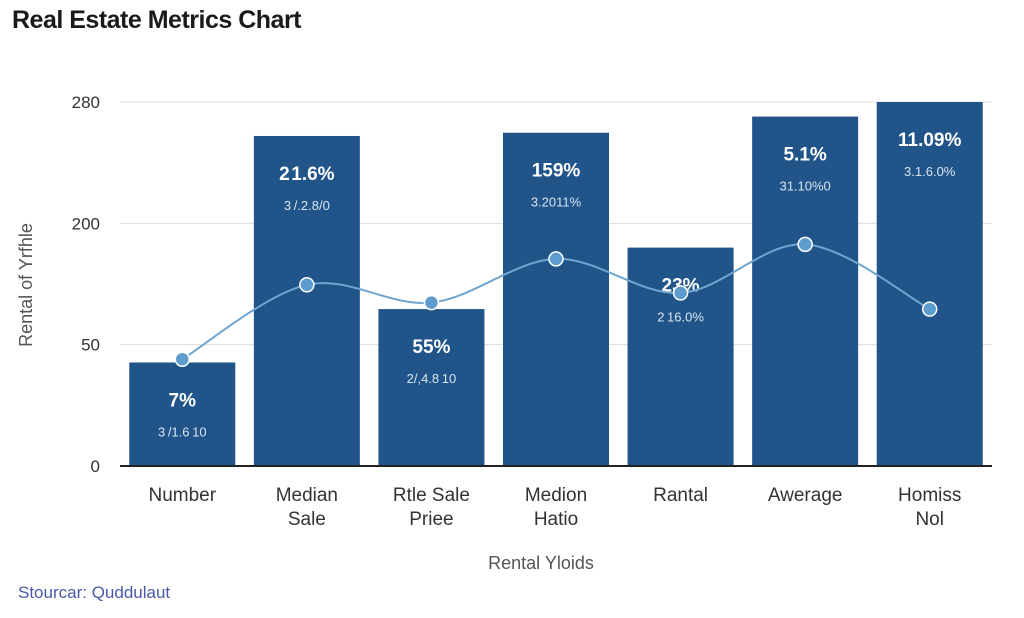 This screenshot has width=1024, height=618. Describe the element at coordinates (26, 285) in the screenshot. I see `y-axis-title: Rental of Yrfhle` at that location.